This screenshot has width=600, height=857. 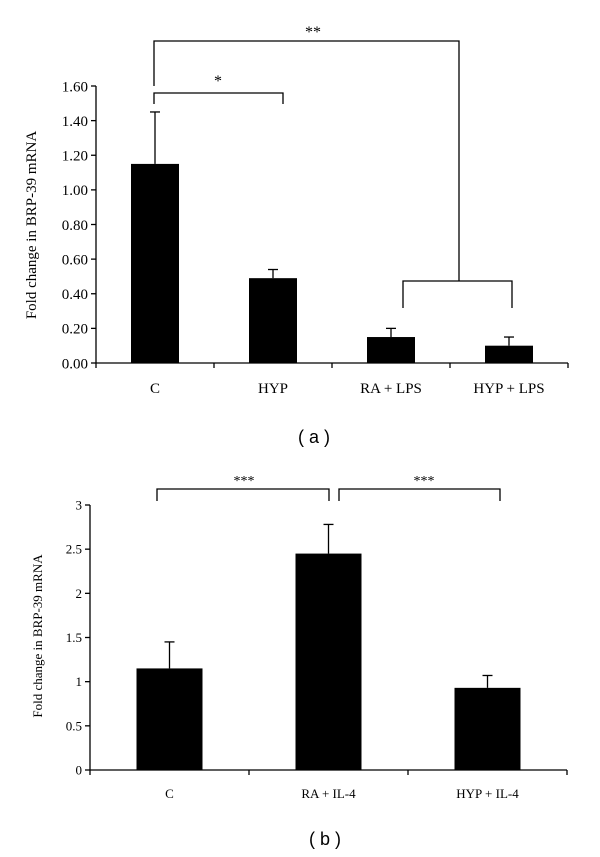 What do you see at coordinates (32, 225) in the screenshot?
I see `chart-a-y-axis-label: Fold change in BRP-39 mRNA` at bounding box center [32, 225].